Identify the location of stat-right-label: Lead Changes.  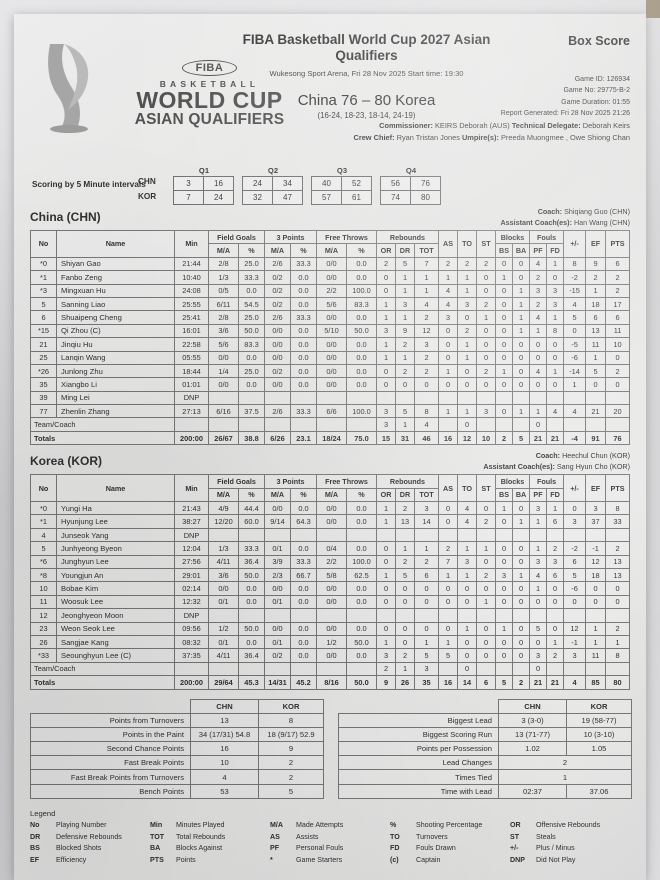
(418, 763).